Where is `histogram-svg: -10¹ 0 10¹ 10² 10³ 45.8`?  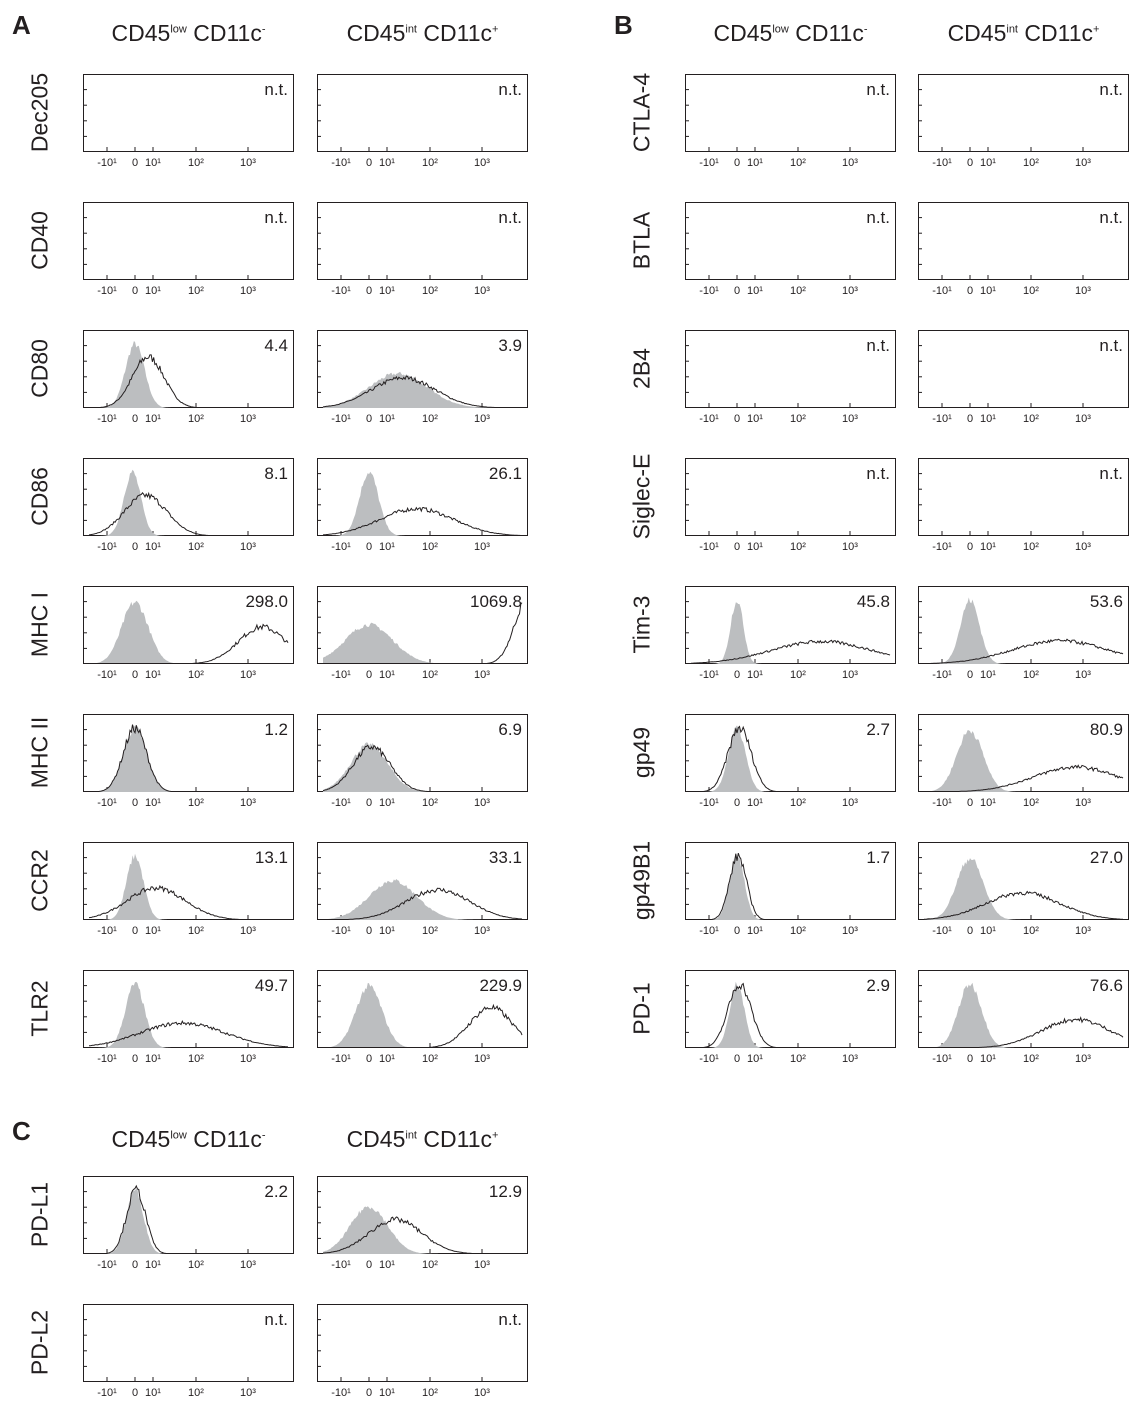 histogram-svg: -10¹ 0 10¹ 10² 10³ 45.8 is located at coordinates (790, 633).